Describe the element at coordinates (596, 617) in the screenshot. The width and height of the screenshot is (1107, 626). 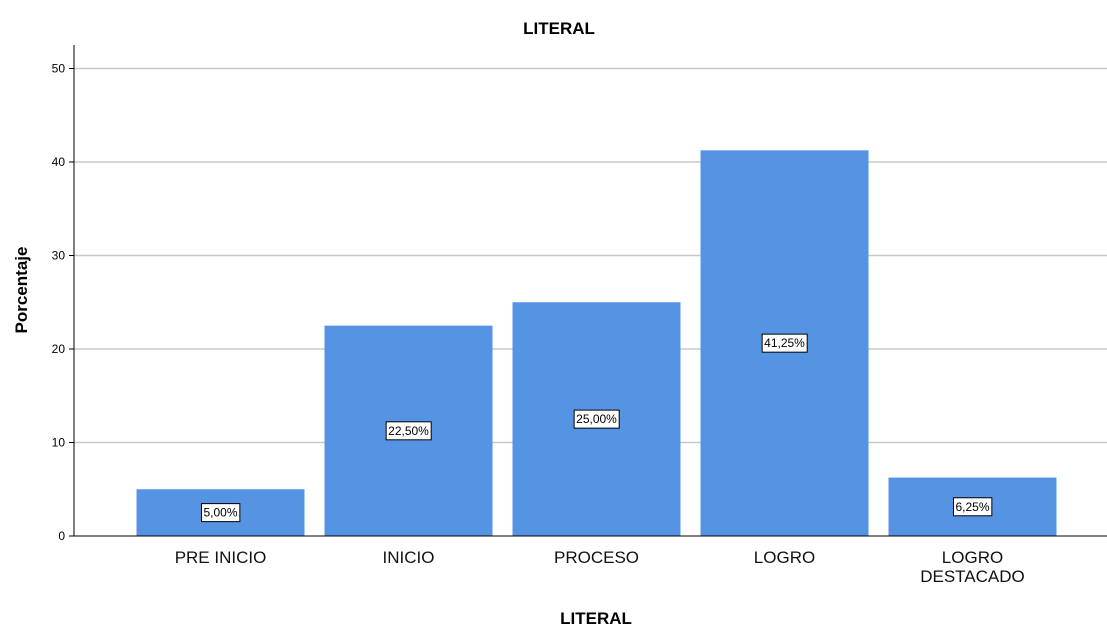
I see `x-axis-title: LITERAL` at that location.